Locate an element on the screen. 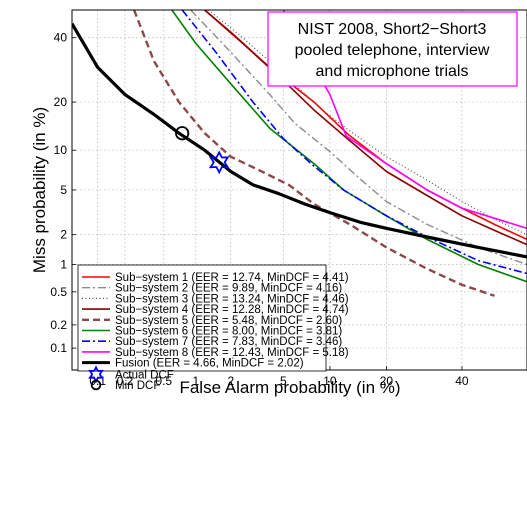 Image resolution: width=527 pixels, height=510 pixels. x-tick-label: 40 is located at coordinates (462, 381).